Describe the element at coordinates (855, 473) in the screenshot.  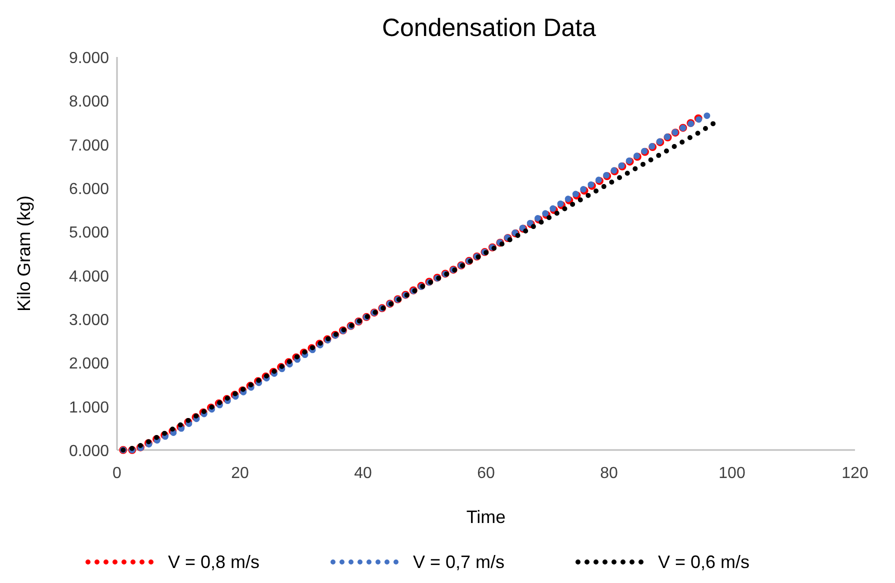
I see `x-tick-label: 120` at that location.